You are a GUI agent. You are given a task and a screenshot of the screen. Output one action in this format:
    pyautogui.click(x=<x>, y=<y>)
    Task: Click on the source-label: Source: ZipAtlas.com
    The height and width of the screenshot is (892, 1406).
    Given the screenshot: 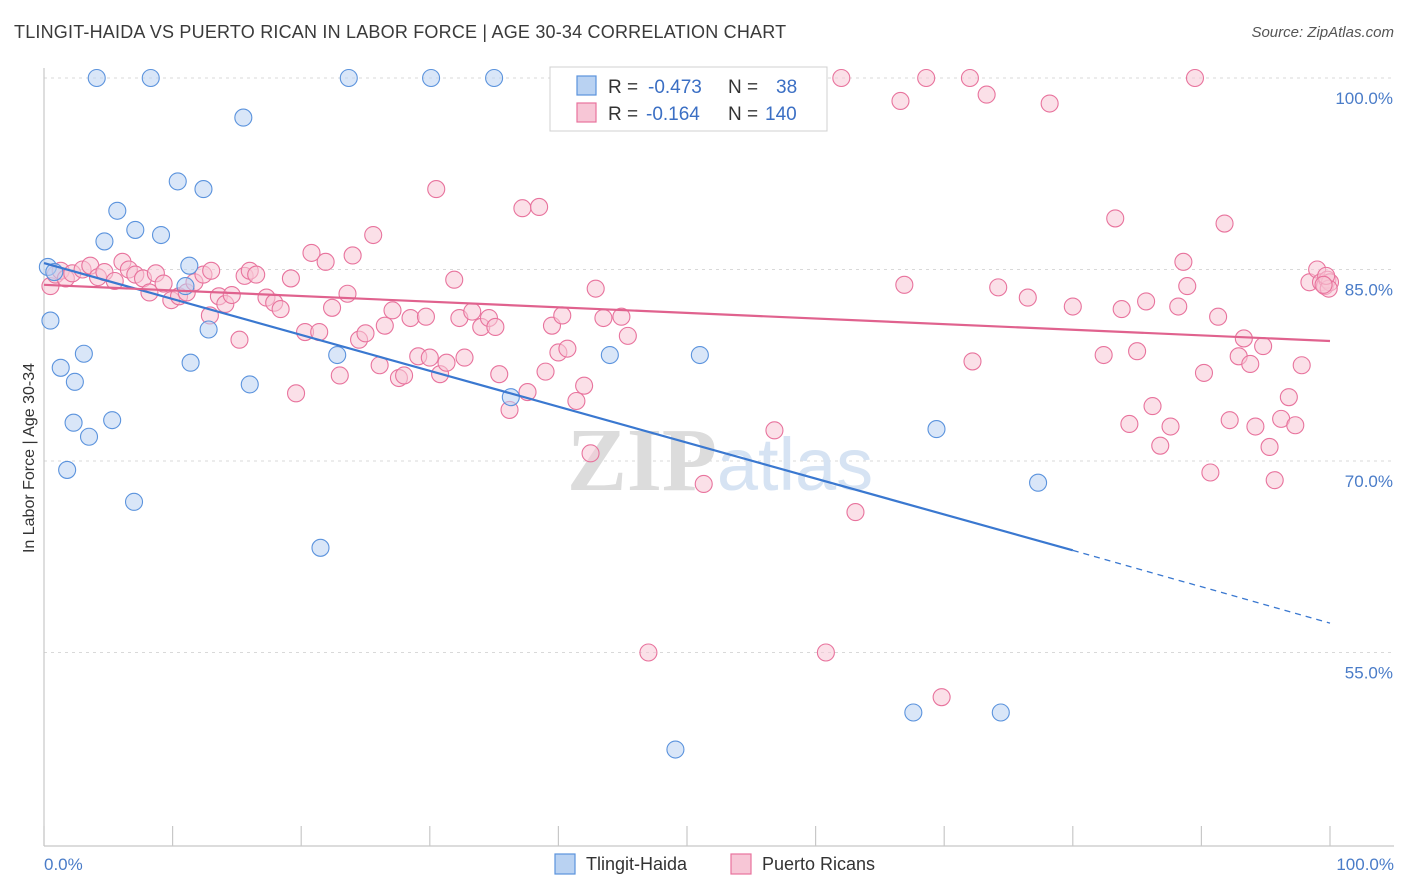 What is the action you would take?
    pyautogui.click(x=1322, y=32)
    